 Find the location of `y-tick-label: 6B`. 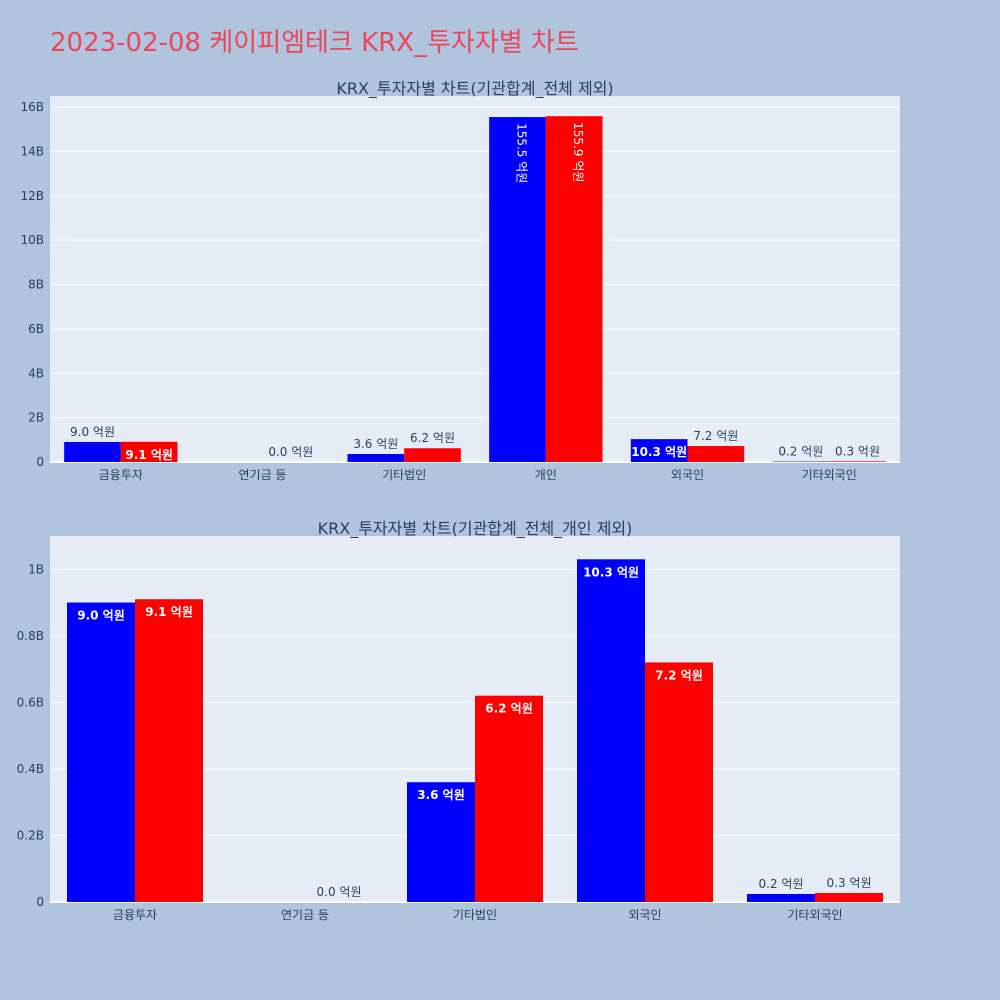

y-tick-label: 6B is located at coordinates (36, 329).